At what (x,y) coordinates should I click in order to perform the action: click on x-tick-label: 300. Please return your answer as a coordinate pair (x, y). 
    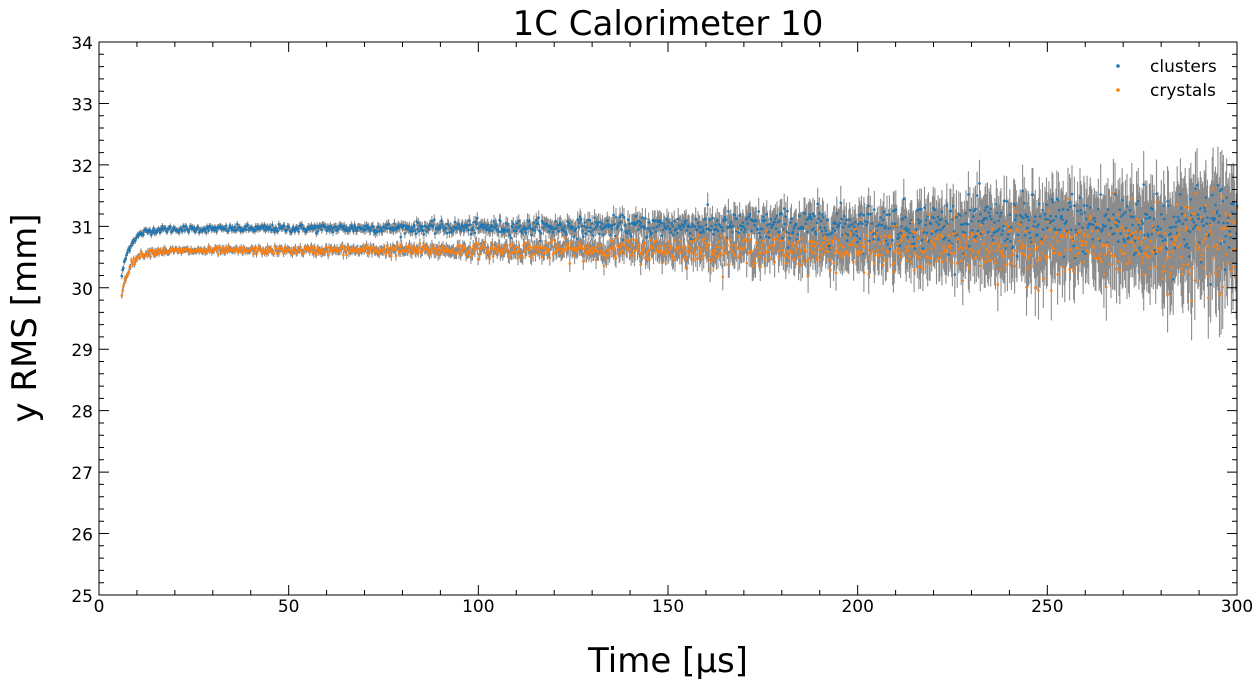
    Looking at the image, I should click on (1237, 607).